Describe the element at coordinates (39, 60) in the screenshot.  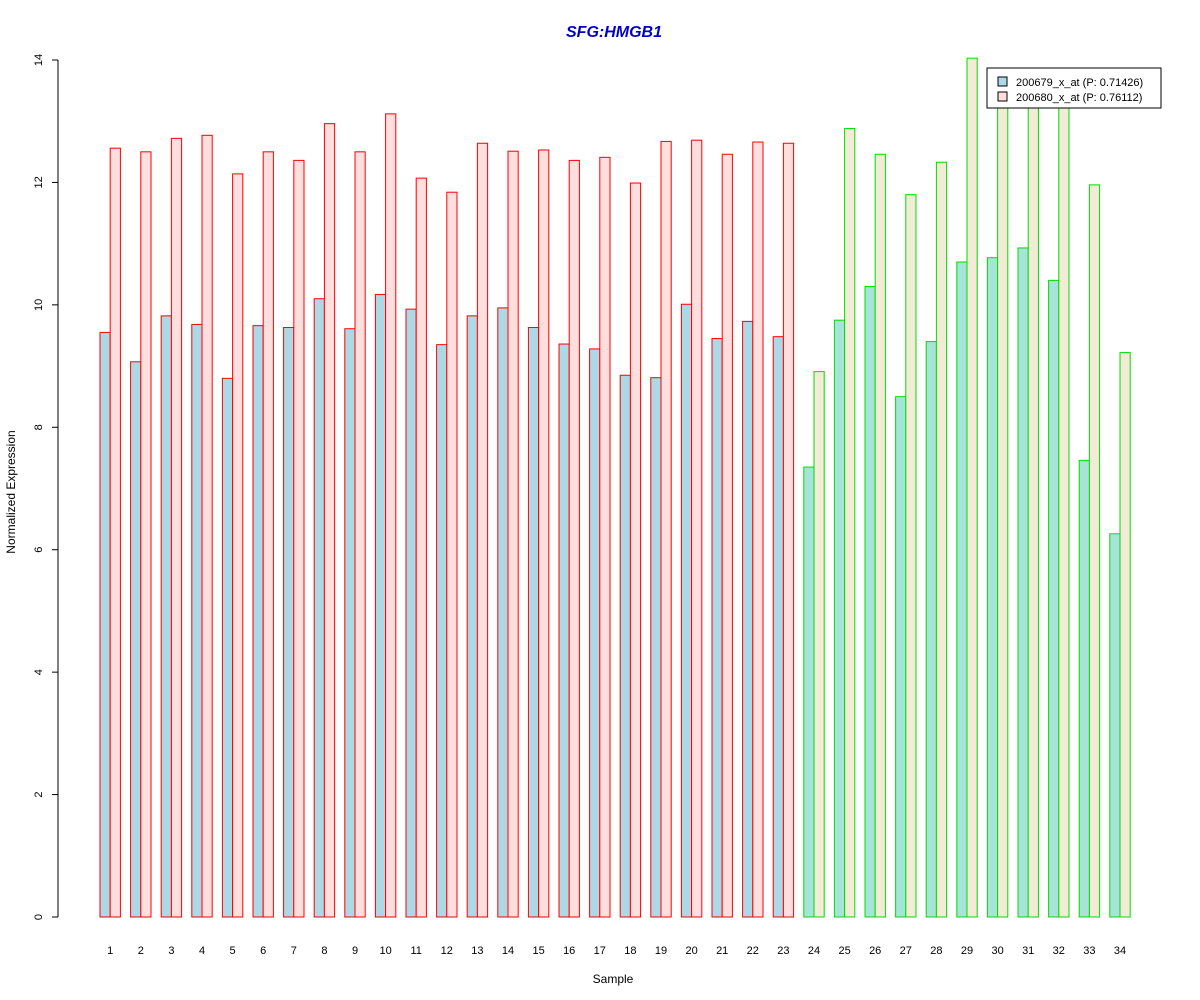
I see `y-tick-label: 14` at that location.